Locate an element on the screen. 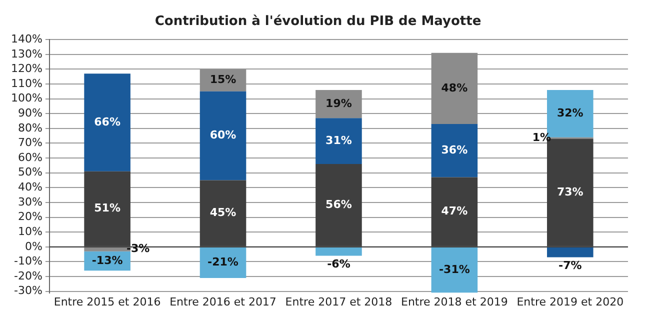 The image size is (648, 320). data-label: 73% is located at coordinates (570, 191).